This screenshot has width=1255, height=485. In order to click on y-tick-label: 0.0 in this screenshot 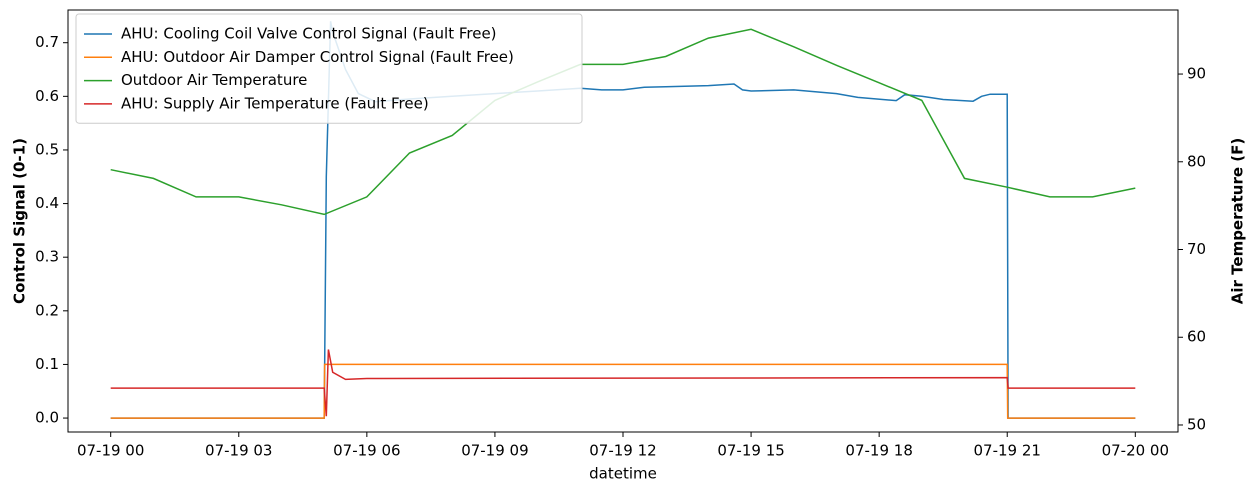, I will do `click(47, 418)`.